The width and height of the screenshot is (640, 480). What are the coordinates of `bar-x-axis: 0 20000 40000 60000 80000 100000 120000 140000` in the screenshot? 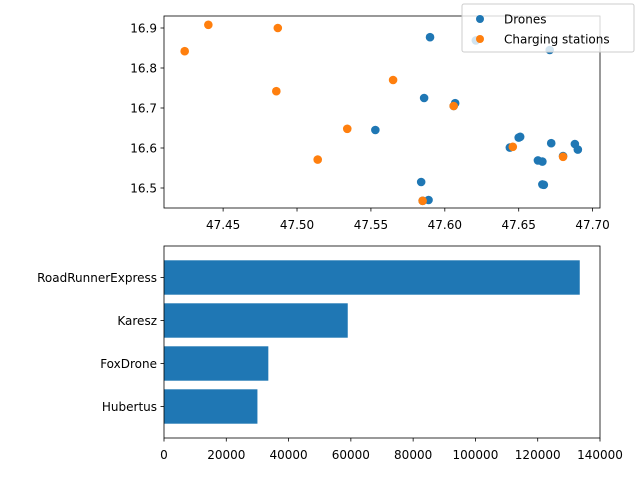 It's located at (391, 450).